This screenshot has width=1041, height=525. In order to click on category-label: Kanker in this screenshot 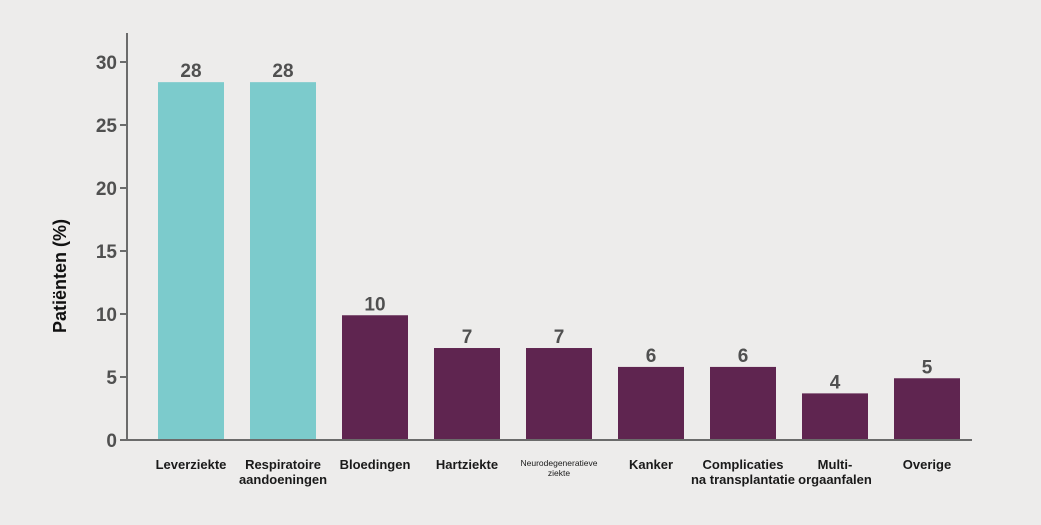, I will do `click(651, 464)`.